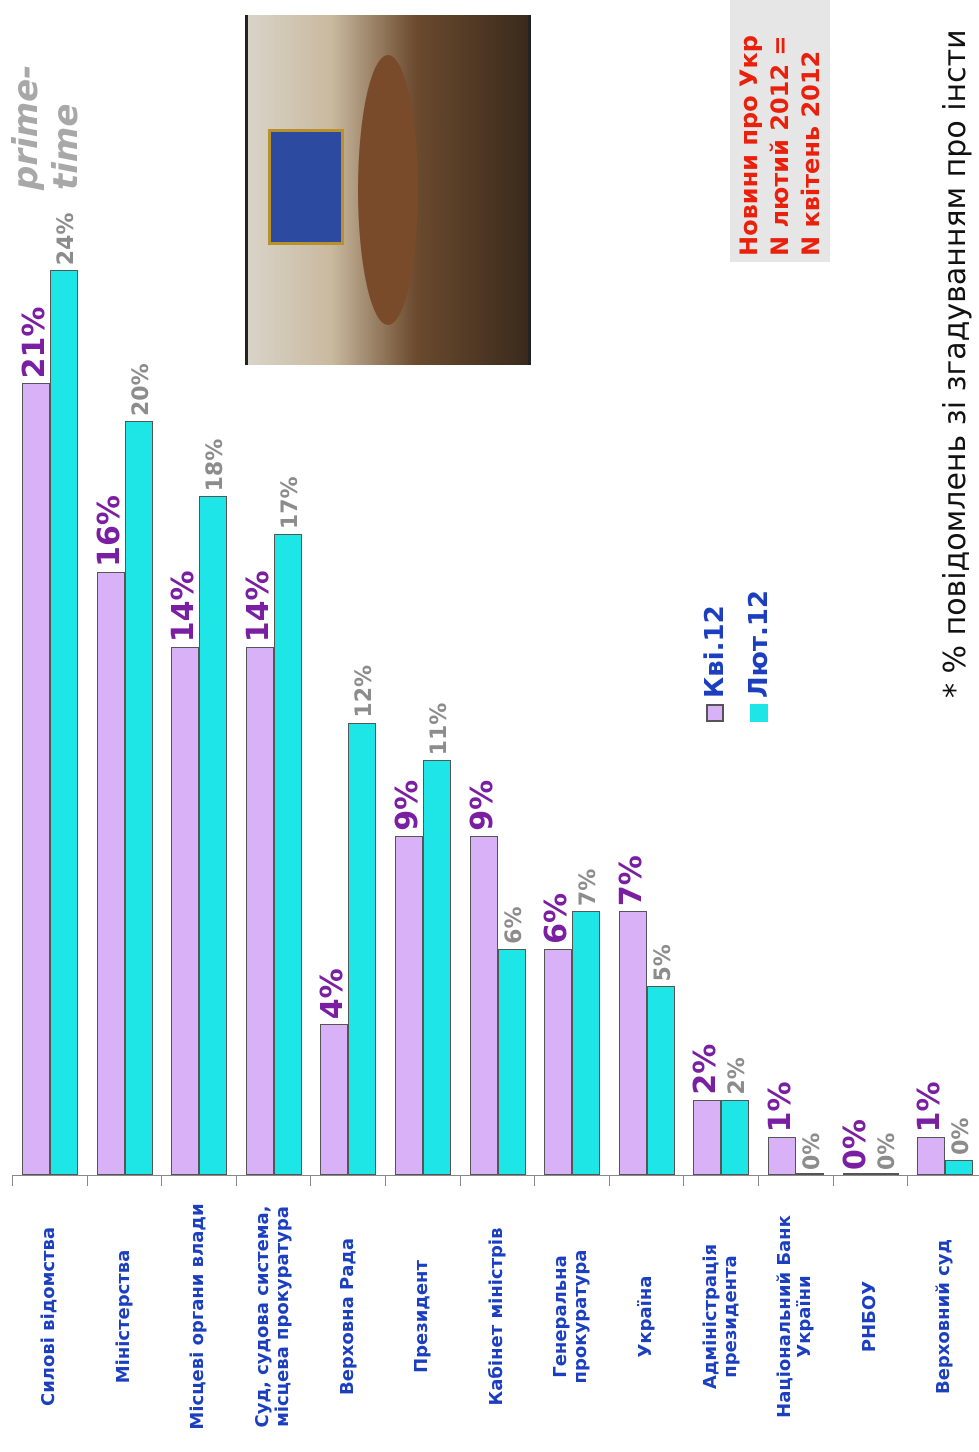 This screenshot has height=1452, width=979. What do you see at coordinates (720, 1316) in the screenshot?
I see `category-label: Адміністрація президента` at bounding box center [720, 1316].